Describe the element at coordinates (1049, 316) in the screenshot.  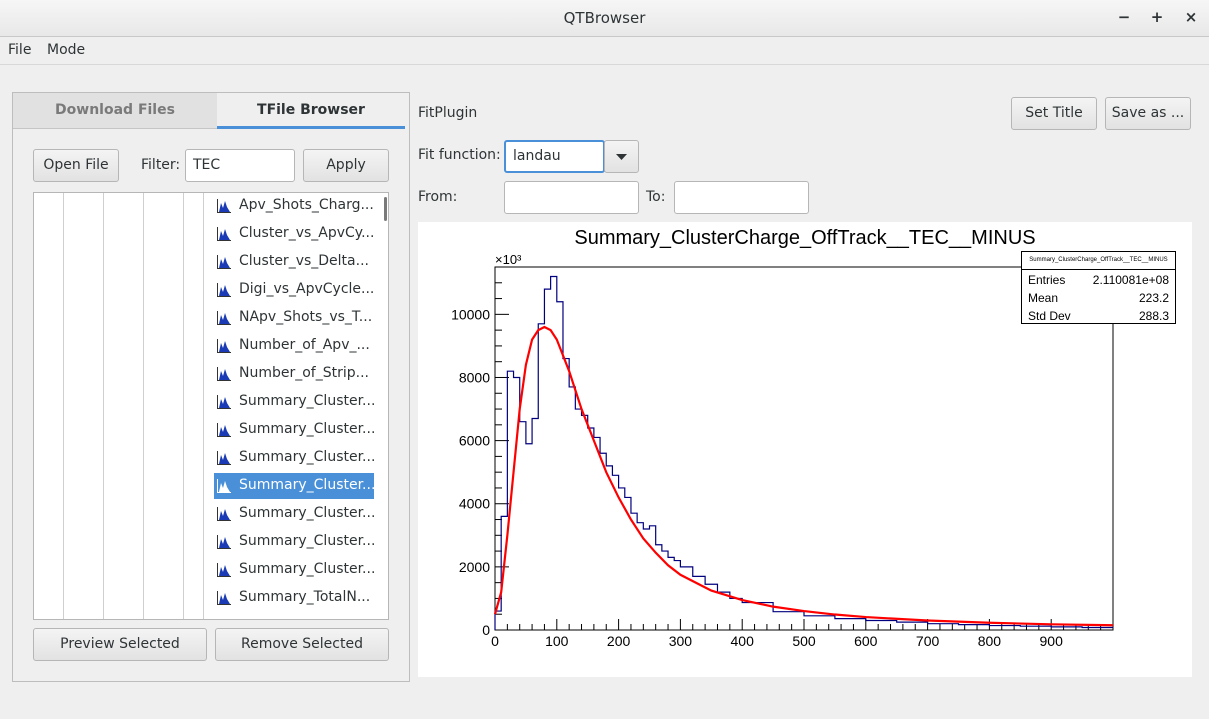
I see `stats-stddev-label: Std Dev` at that location.